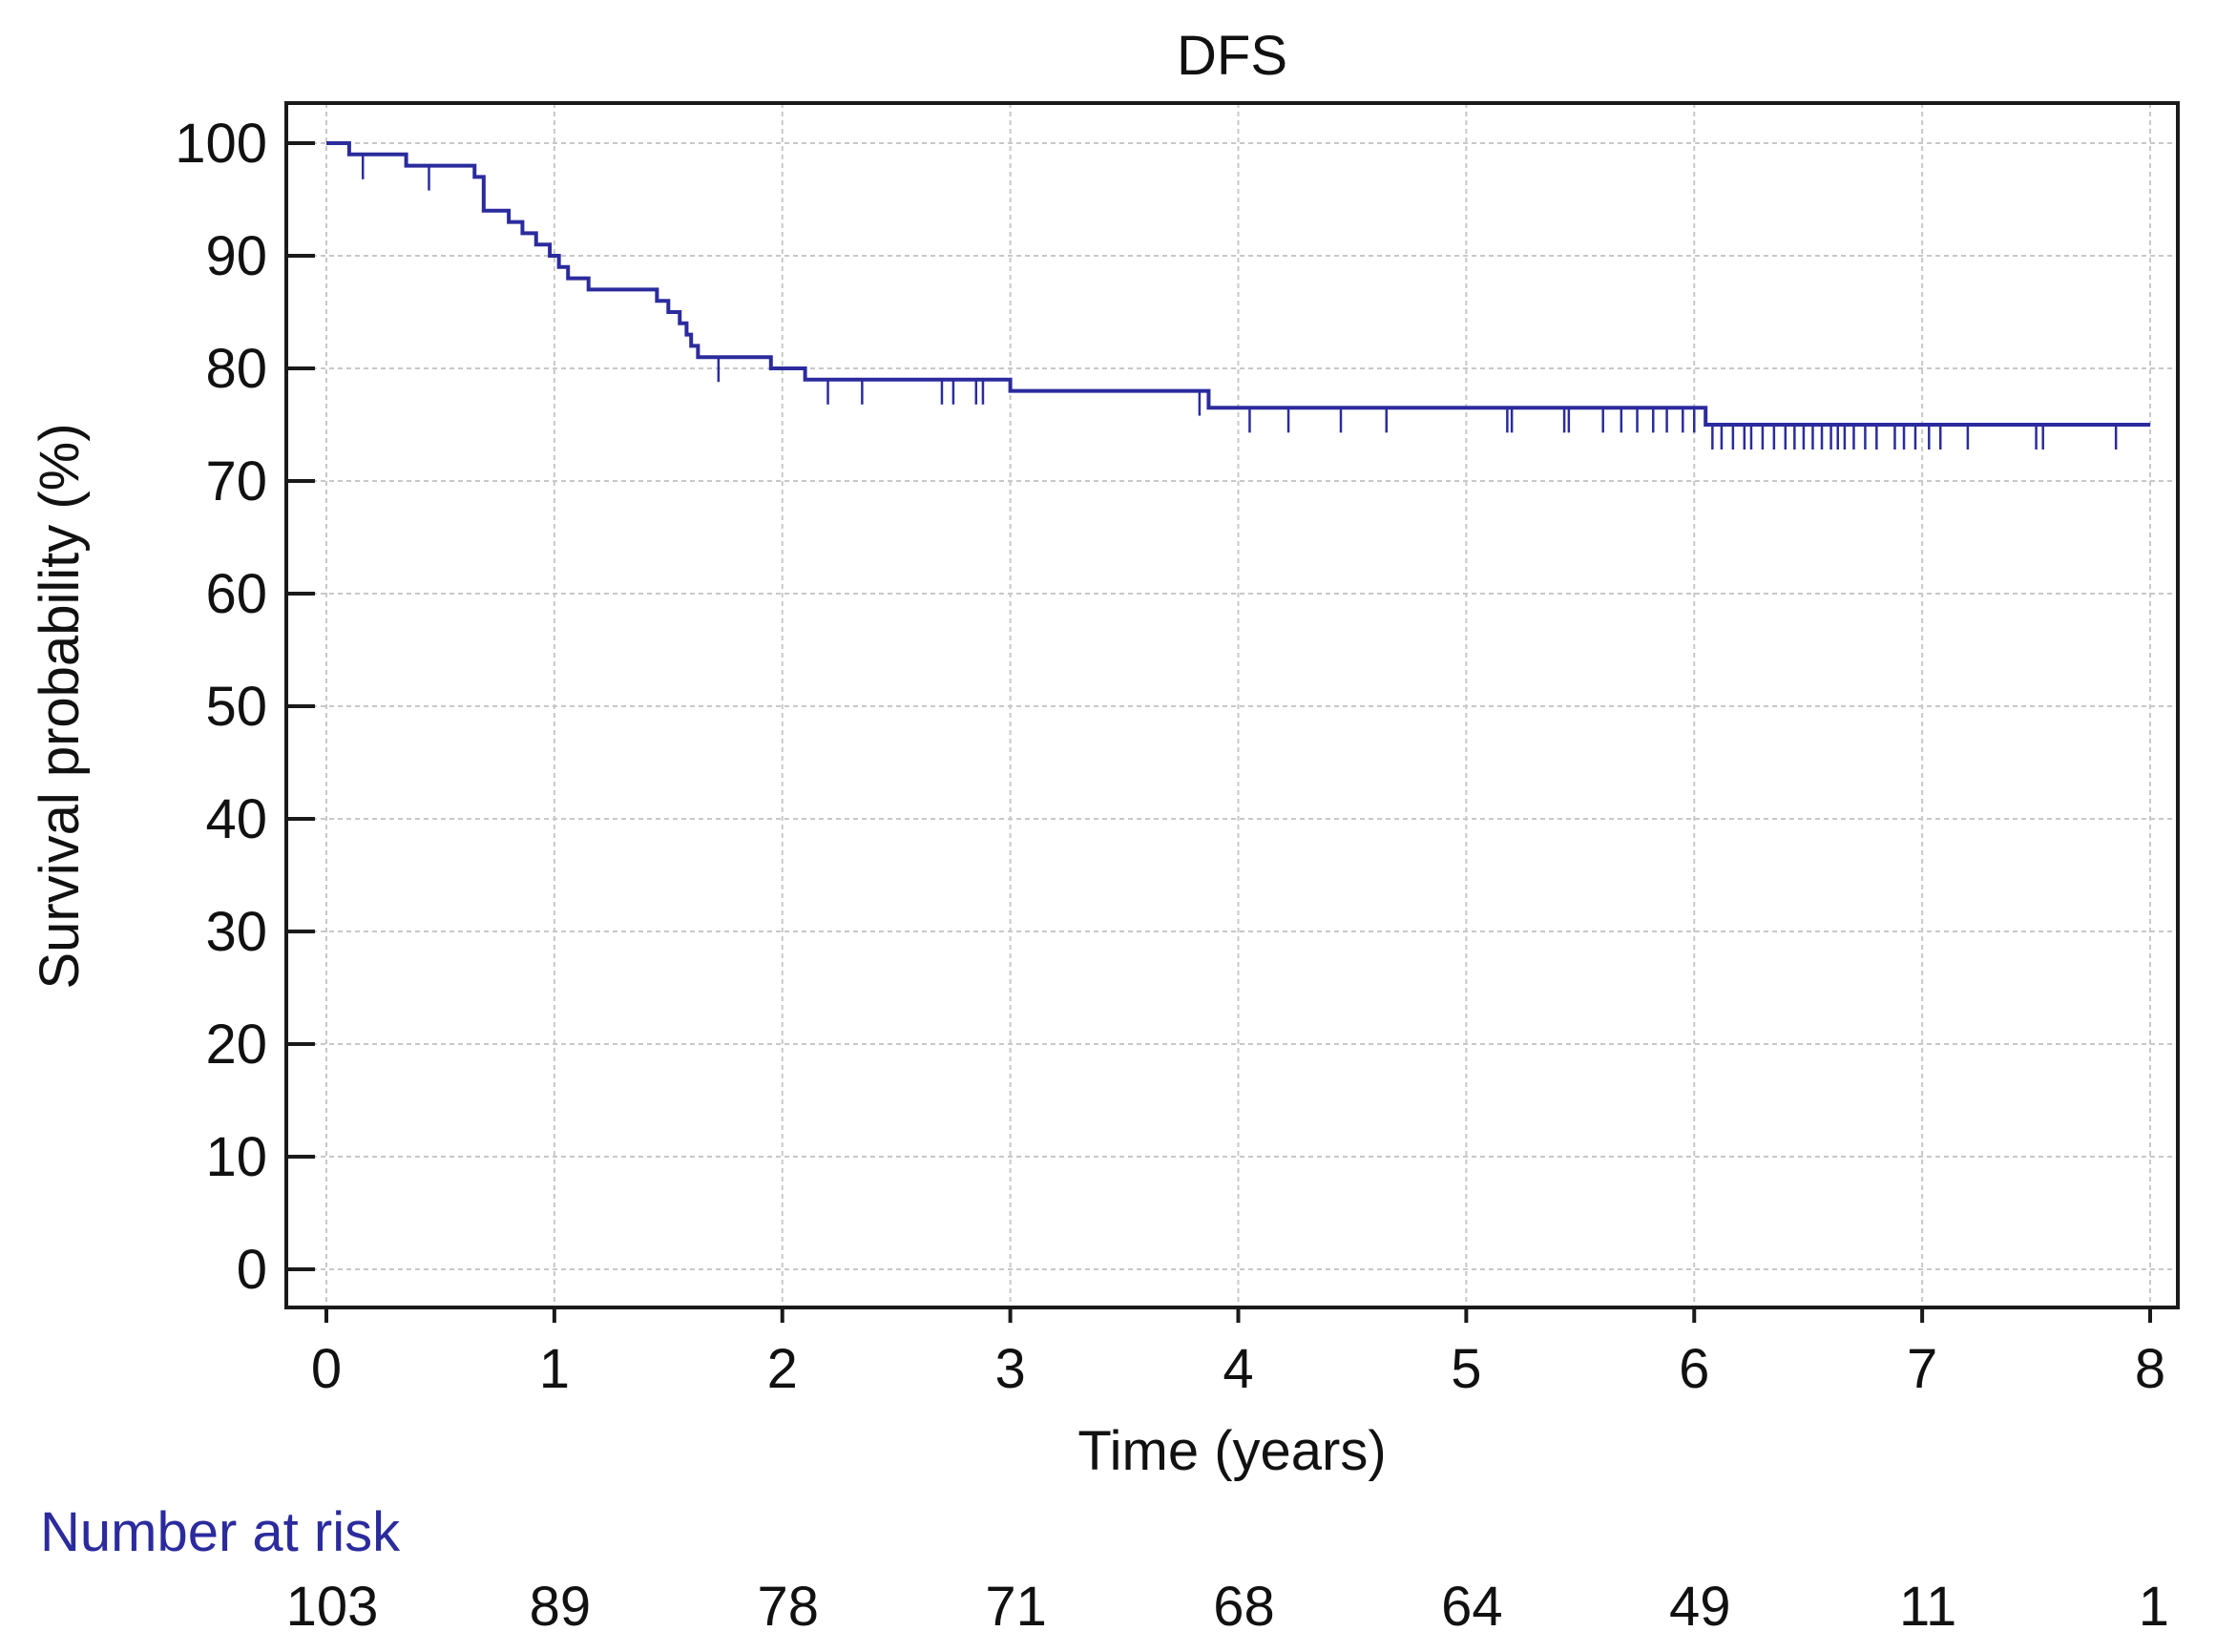 Image resolution: width=2216 pixels, height=1652 pixels. I want to click on y-tick-label: 90, so click(236, 256).